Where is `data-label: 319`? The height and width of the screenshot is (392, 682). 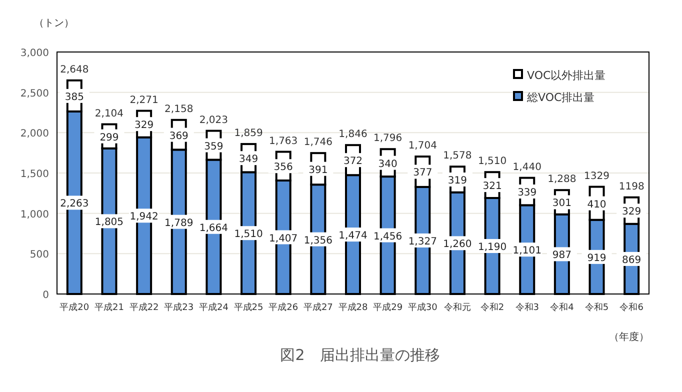
data-label: 319 is located at coordinates (458, 180).